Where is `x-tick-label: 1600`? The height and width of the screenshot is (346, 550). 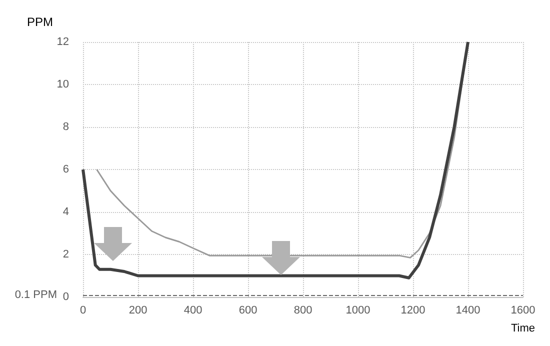 x-tick-label: 1600 is located at coordinates (523, 310).